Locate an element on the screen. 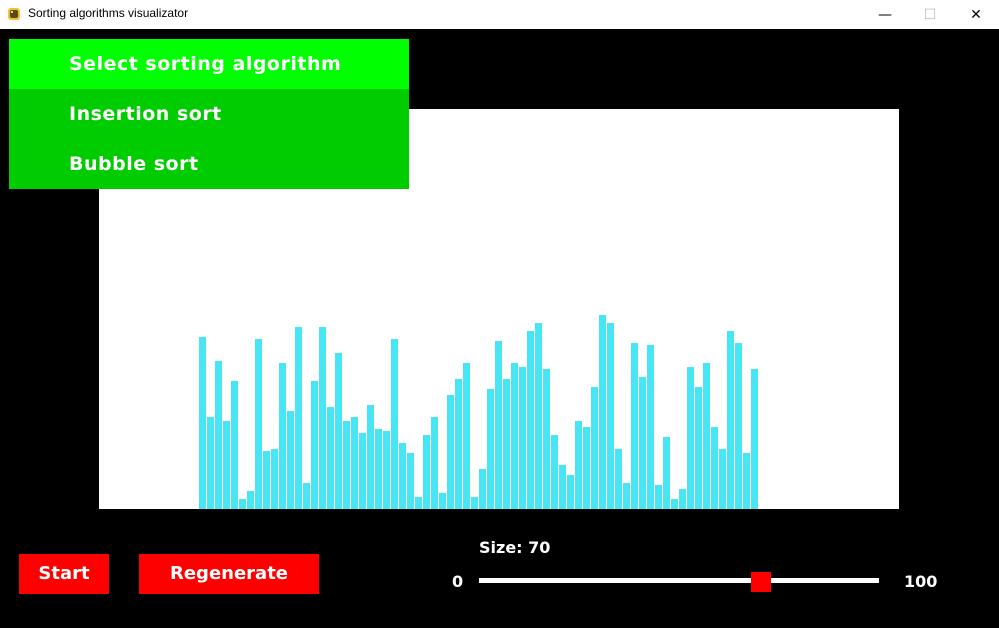 The height and width of the screenshot is (628, 999). title-bar: Sorting algorithms visualizator — ☐ ✕ is located at coordinates (499, 14).